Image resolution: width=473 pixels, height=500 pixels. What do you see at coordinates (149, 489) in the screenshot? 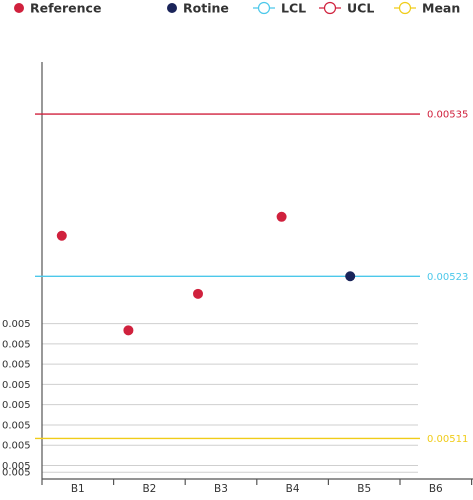
I see `x-tick-label-b2: B2` at bounding box center [149, 489].